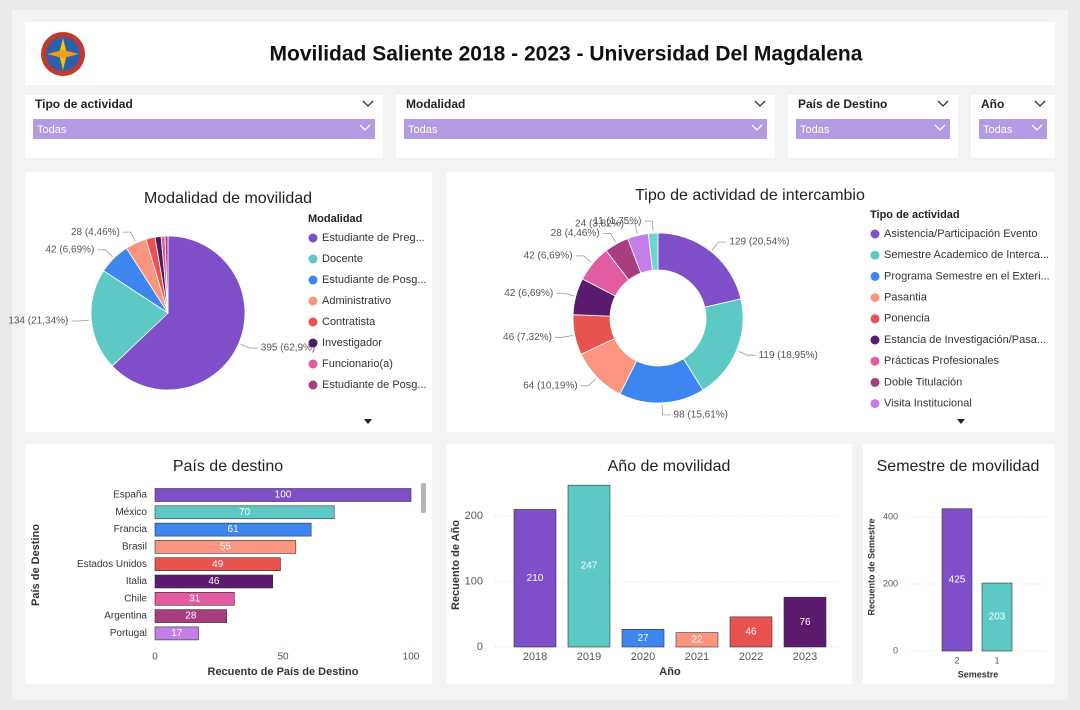  What do you see at coordinates (788, 355) in the screenshot?
I see `data-label: 119 (18,95%)` at bounding box center [788, 355].